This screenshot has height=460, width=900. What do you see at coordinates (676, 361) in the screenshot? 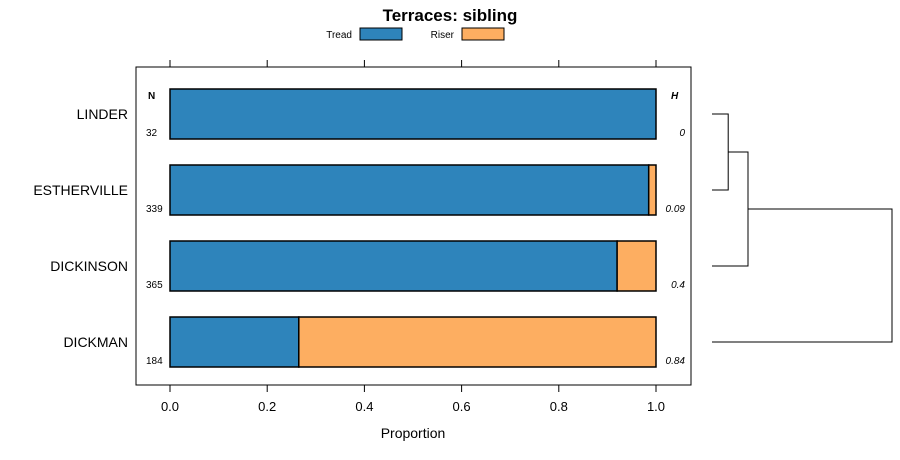
I see `h-value-dickman: 0.84` at bounding box center [676, 361].